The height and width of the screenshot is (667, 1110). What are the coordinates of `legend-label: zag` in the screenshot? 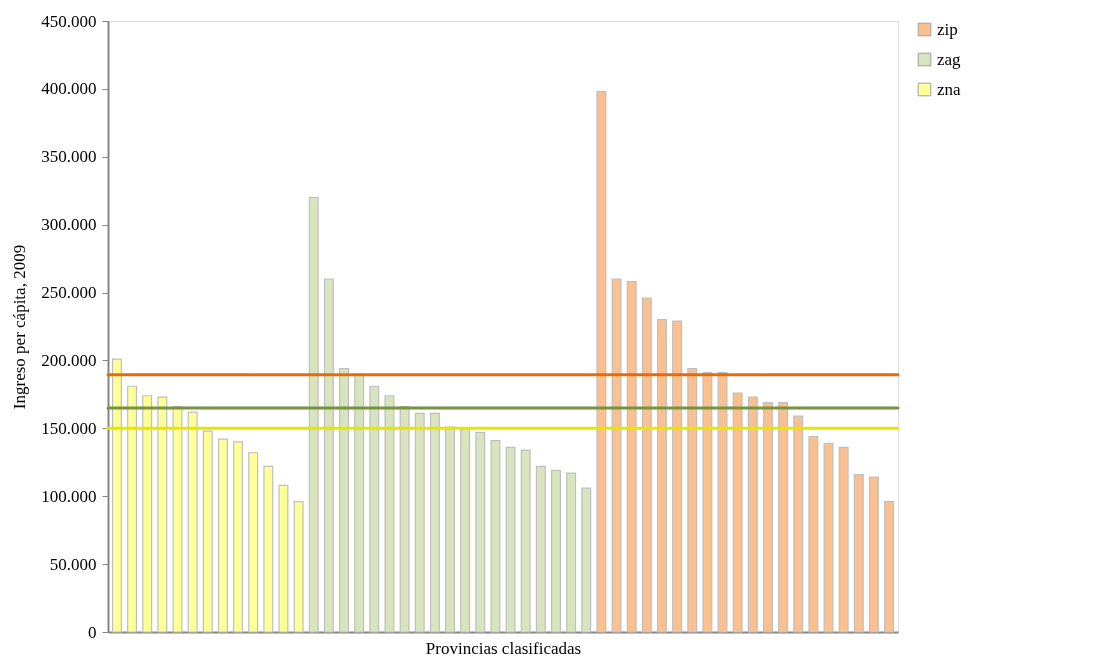 It's located at (949, 59).